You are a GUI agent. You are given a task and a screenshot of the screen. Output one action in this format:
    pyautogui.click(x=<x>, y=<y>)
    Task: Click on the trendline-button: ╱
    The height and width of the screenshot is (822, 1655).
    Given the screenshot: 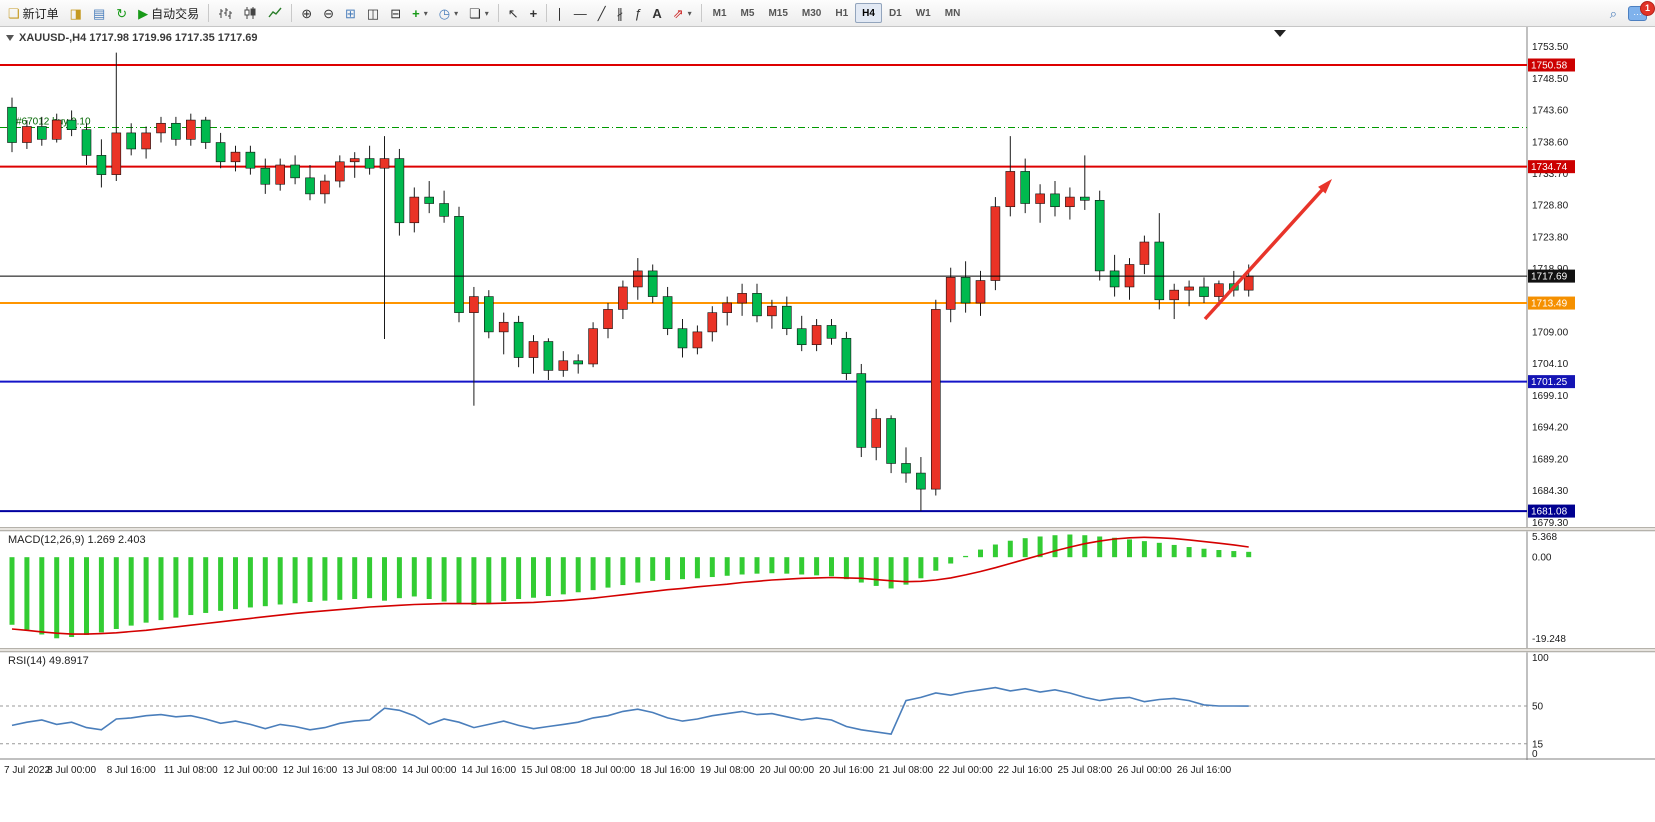 What is the action you would take?
    pyautogui.click(x=602, y=13)
    